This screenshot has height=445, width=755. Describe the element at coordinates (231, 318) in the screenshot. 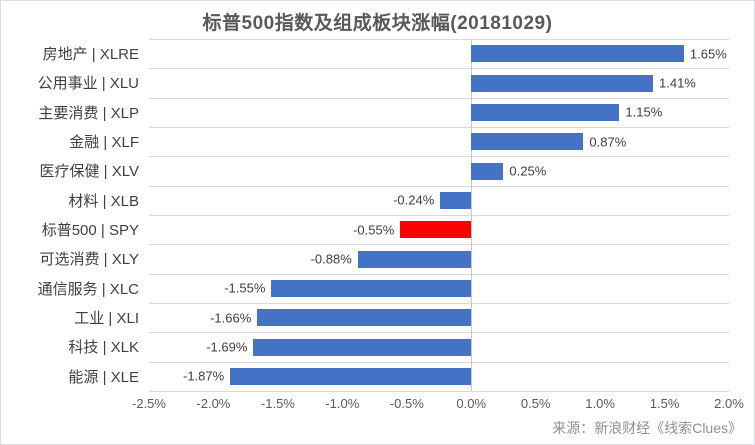

I see `value-label: -1.66%` at that location.